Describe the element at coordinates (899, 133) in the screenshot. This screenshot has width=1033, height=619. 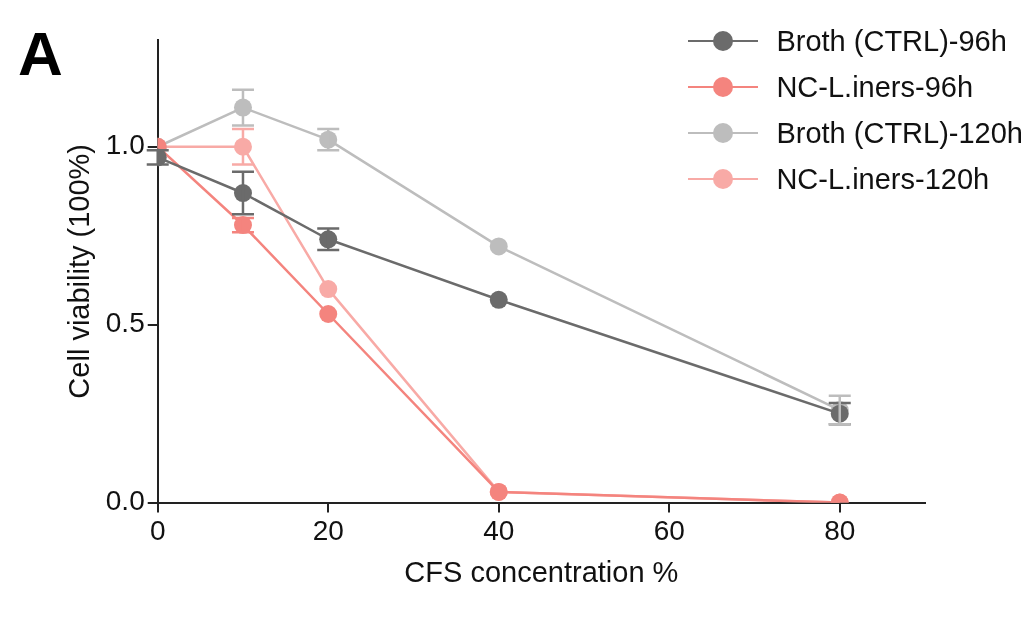
I see `legend-label: Broth (CTRL)-120h` at that location.